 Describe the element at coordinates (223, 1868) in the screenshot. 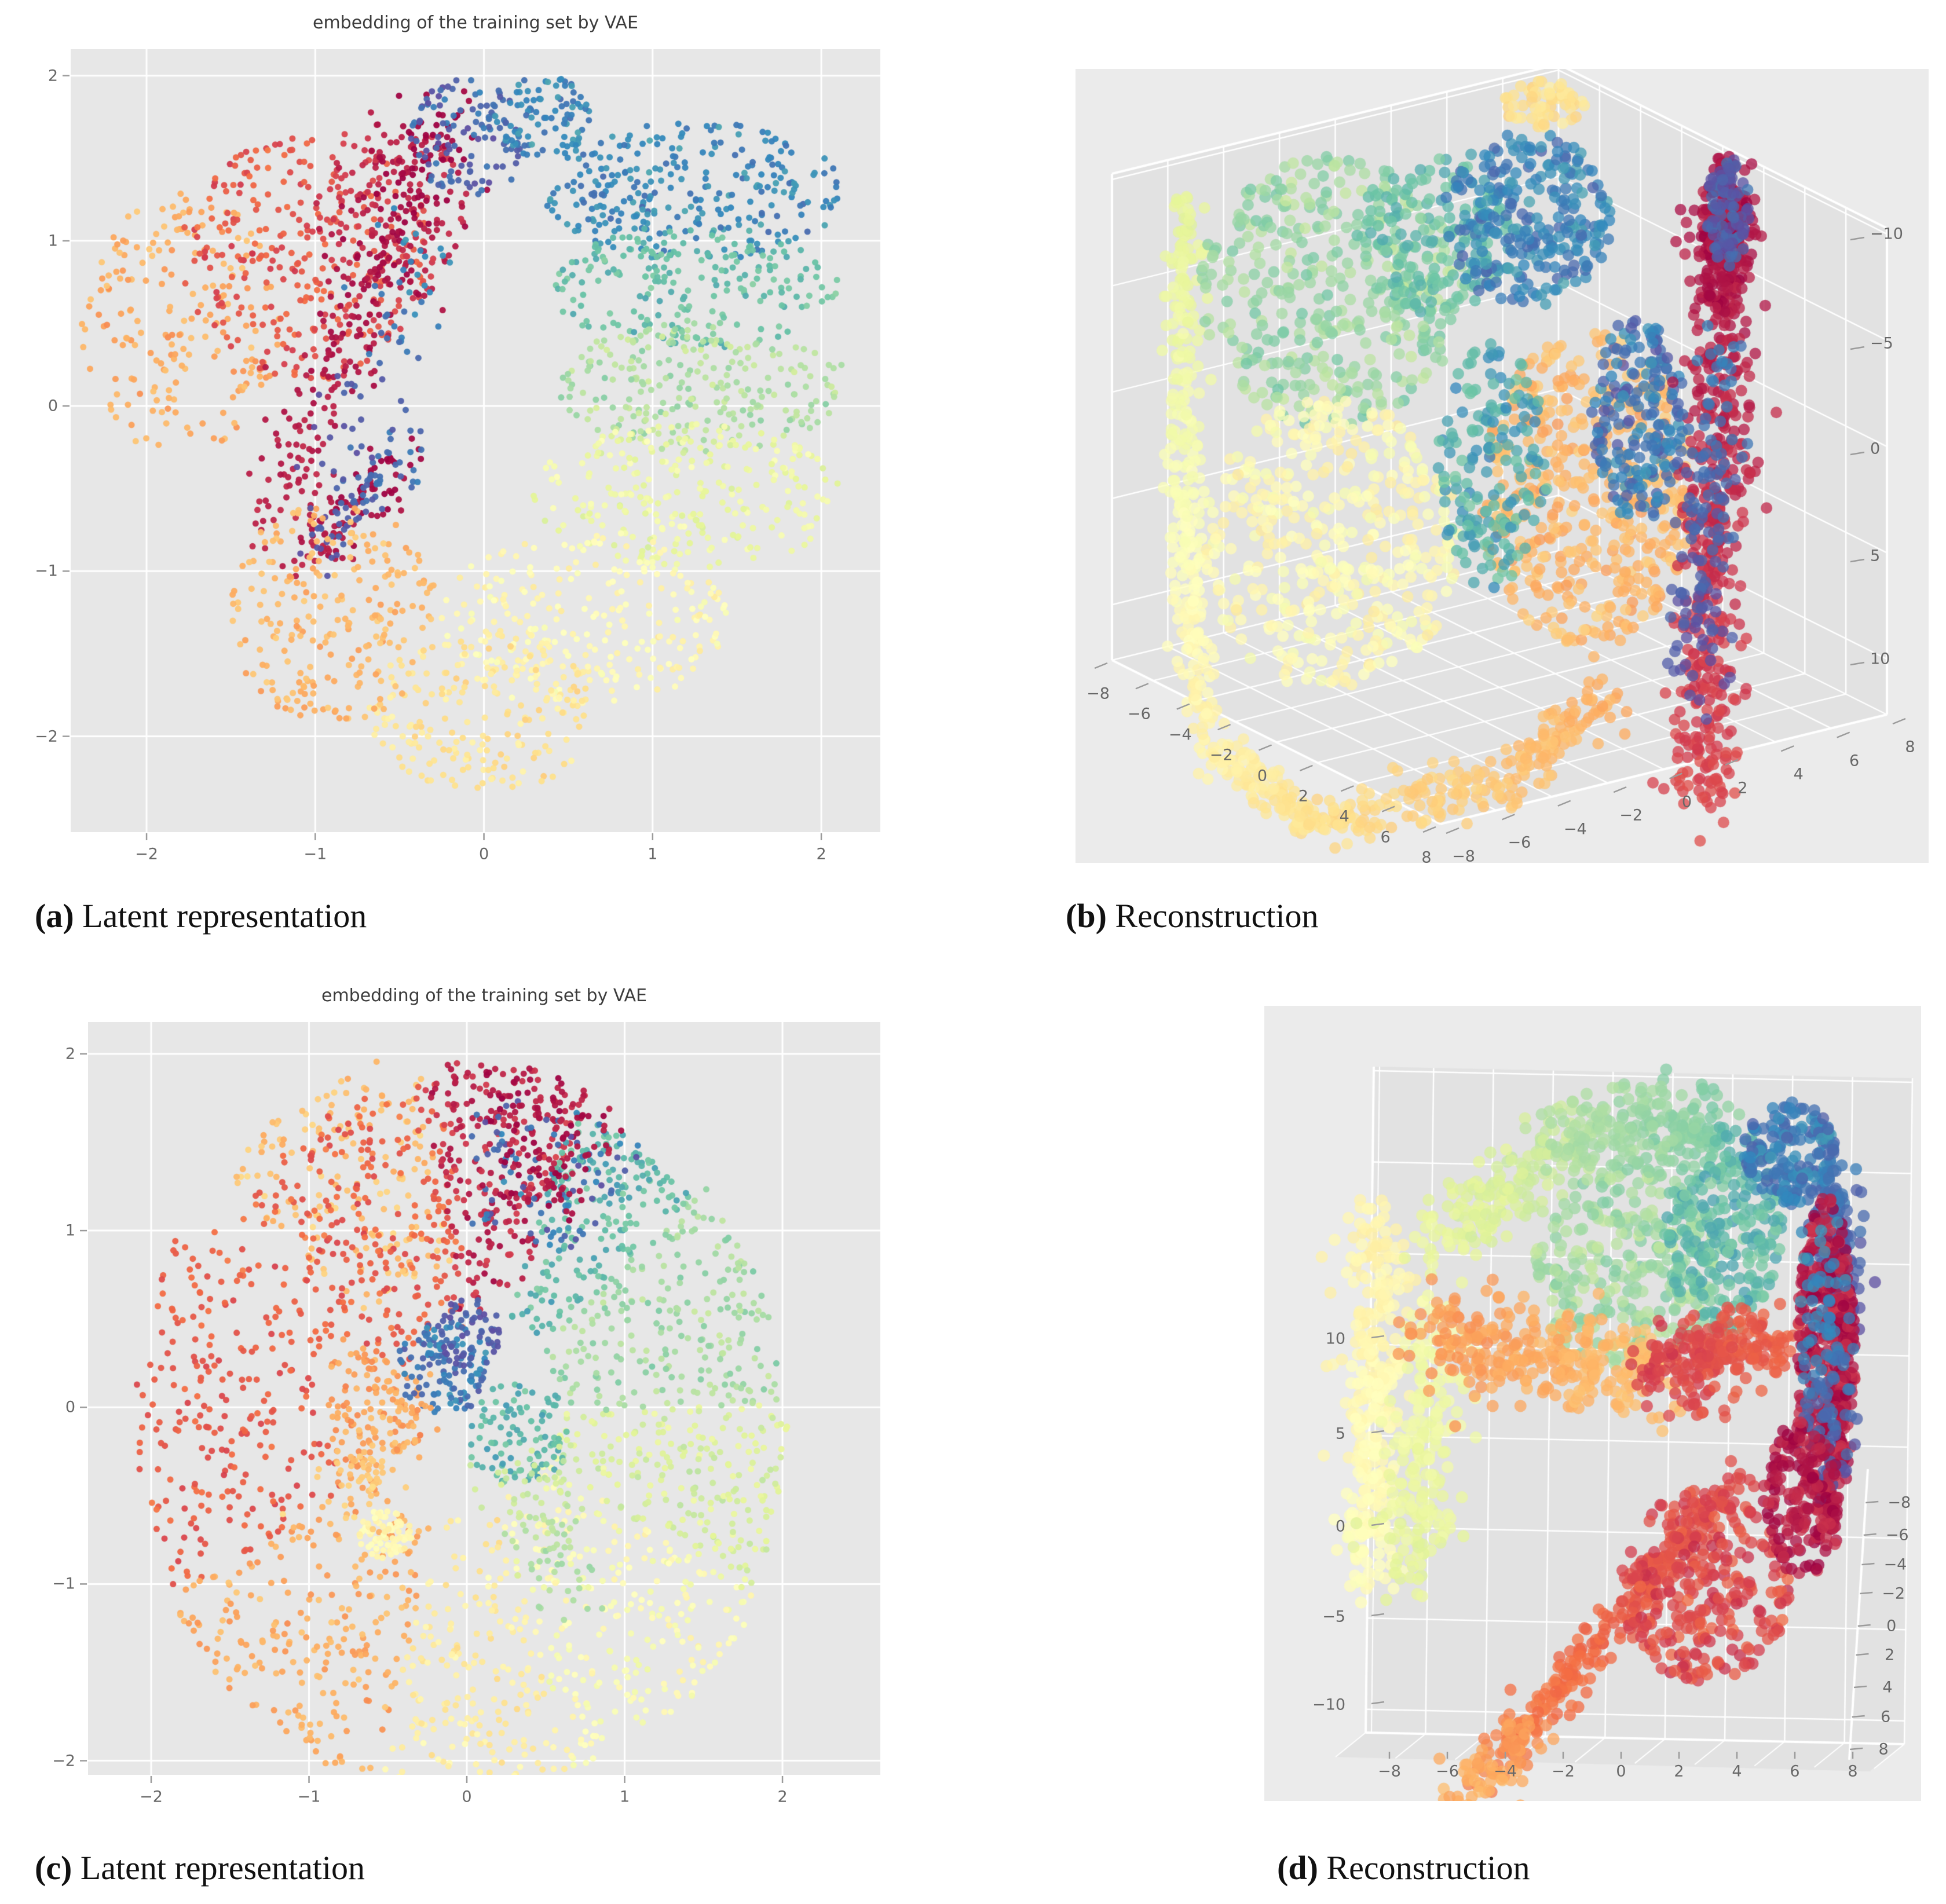

I see `caption-c-text: Latent representation` at that location.